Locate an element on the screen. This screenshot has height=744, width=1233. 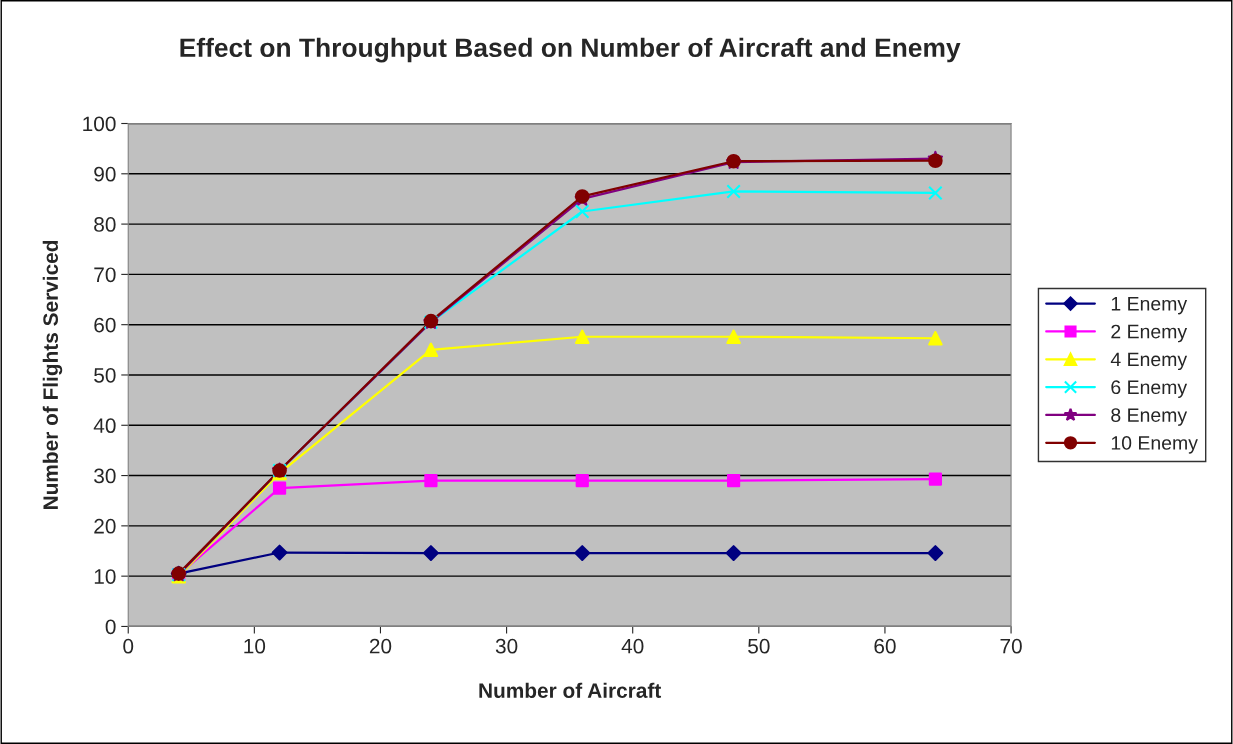
legend-label: 4 Enemy is located at coordinates (1149, 361).